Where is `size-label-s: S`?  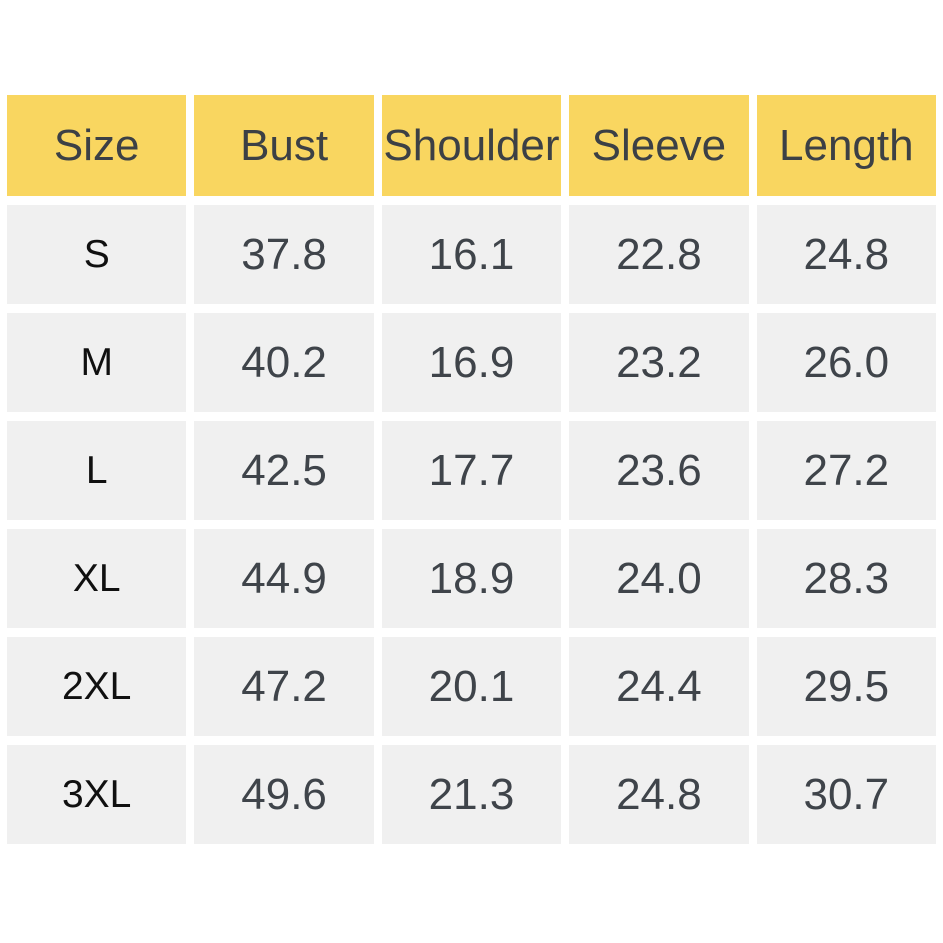 size-label-s: S is located at coordinates (97, 254).